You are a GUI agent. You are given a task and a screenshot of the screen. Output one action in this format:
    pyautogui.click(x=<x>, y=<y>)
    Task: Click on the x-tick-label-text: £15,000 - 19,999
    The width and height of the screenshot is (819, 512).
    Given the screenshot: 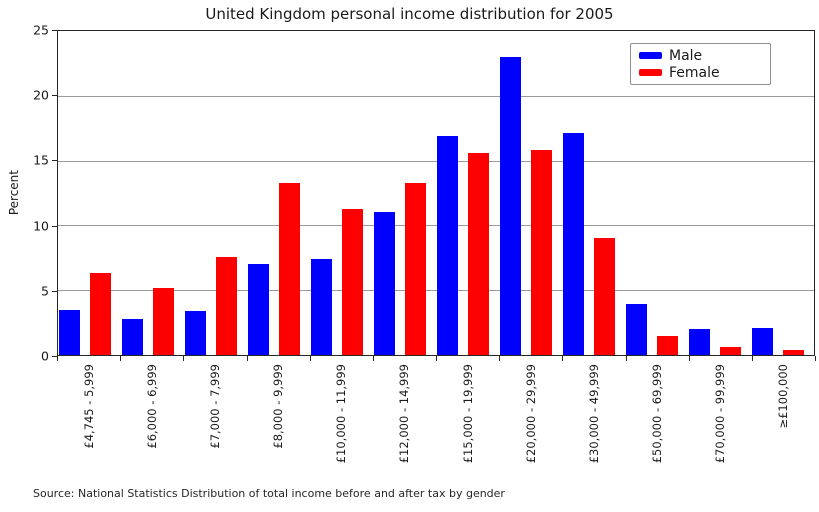 What is the action you would take?
    pyautogui.click(x=467, y=414)
    